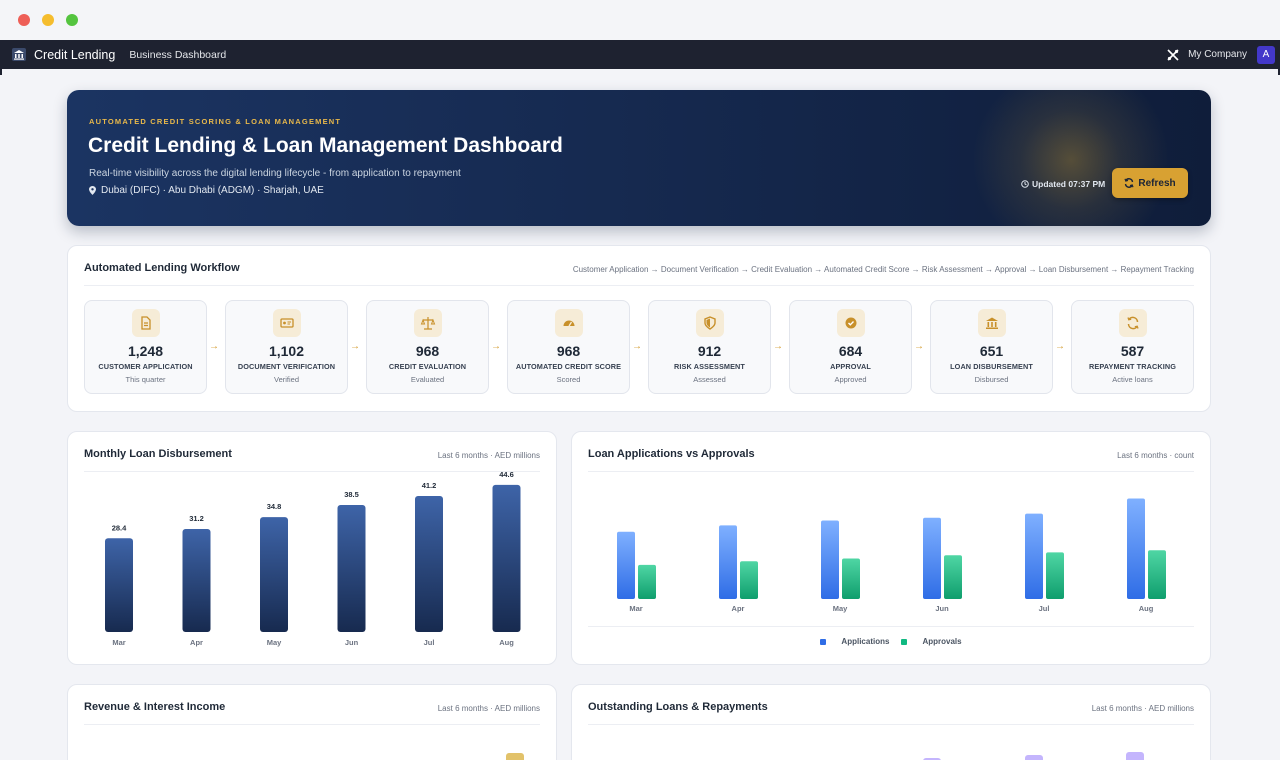 Image resolution: width=1280 pixels, height=760 pixels. Describe the element at coordinates (942, 608) in the screenshot. I see `x-tick-label: Jun` at that location.